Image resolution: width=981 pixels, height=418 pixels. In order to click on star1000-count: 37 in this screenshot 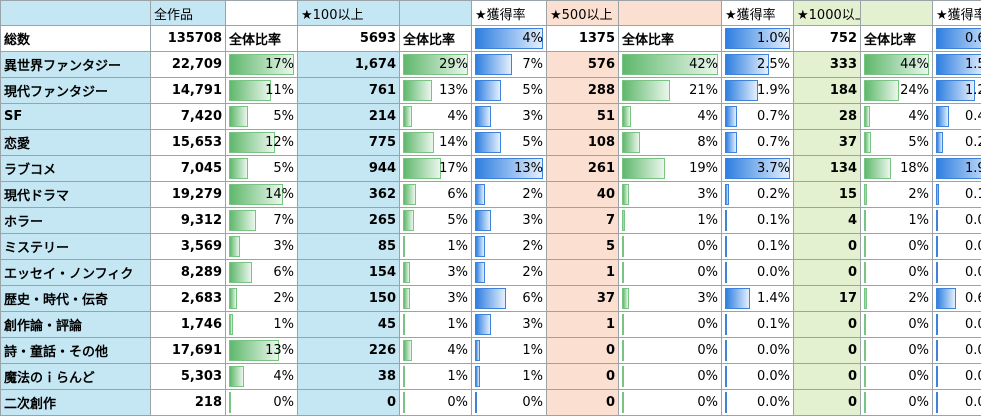, I will do `click(827, 142)`.